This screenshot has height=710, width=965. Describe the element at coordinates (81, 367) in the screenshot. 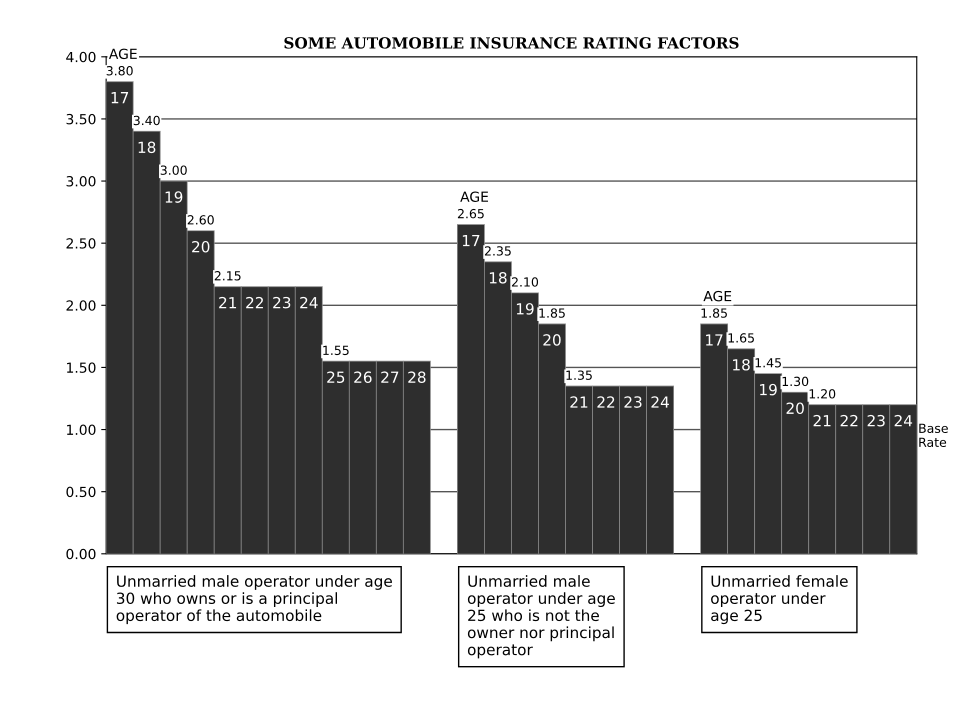

I see `y-tick-label: 1.50` at that location.